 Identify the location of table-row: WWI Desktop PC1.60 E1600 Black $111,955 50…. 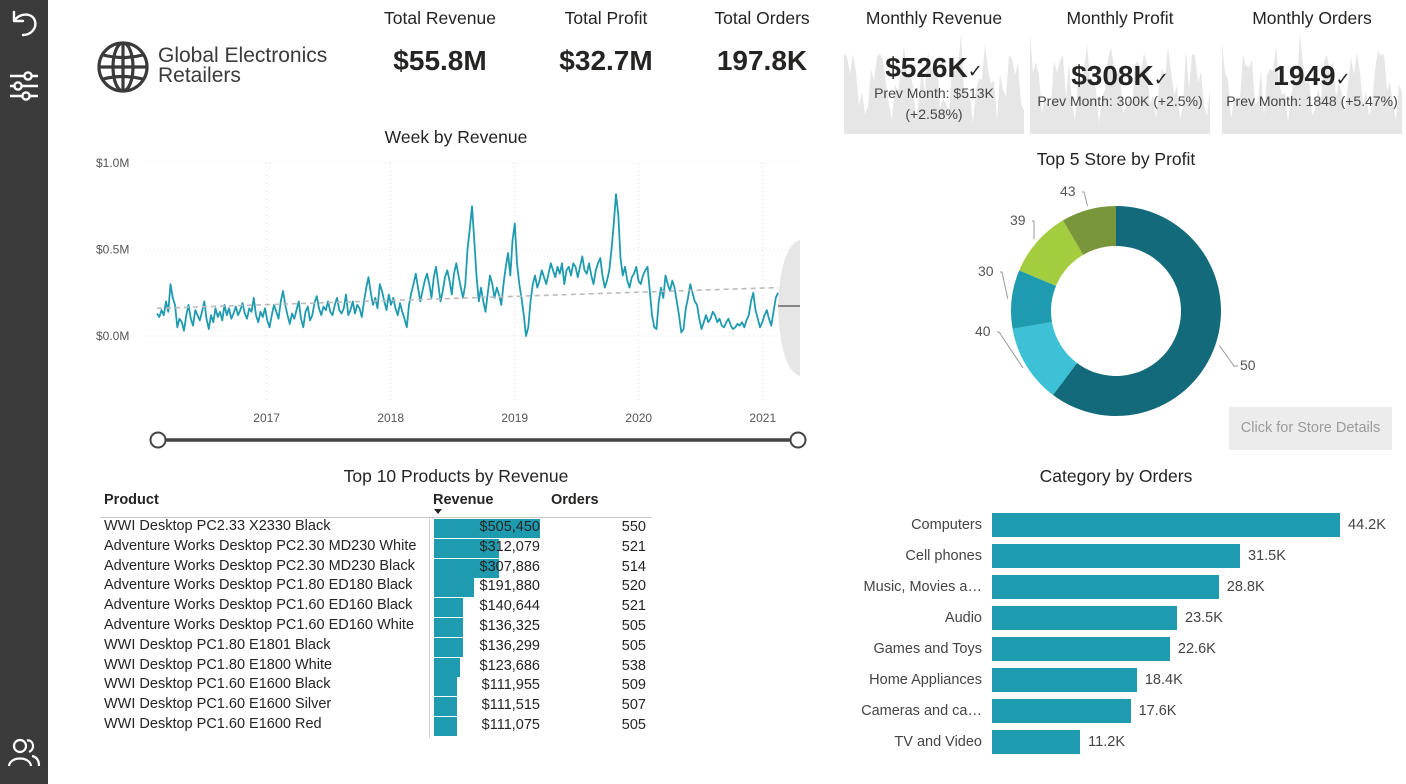
(380, 686).